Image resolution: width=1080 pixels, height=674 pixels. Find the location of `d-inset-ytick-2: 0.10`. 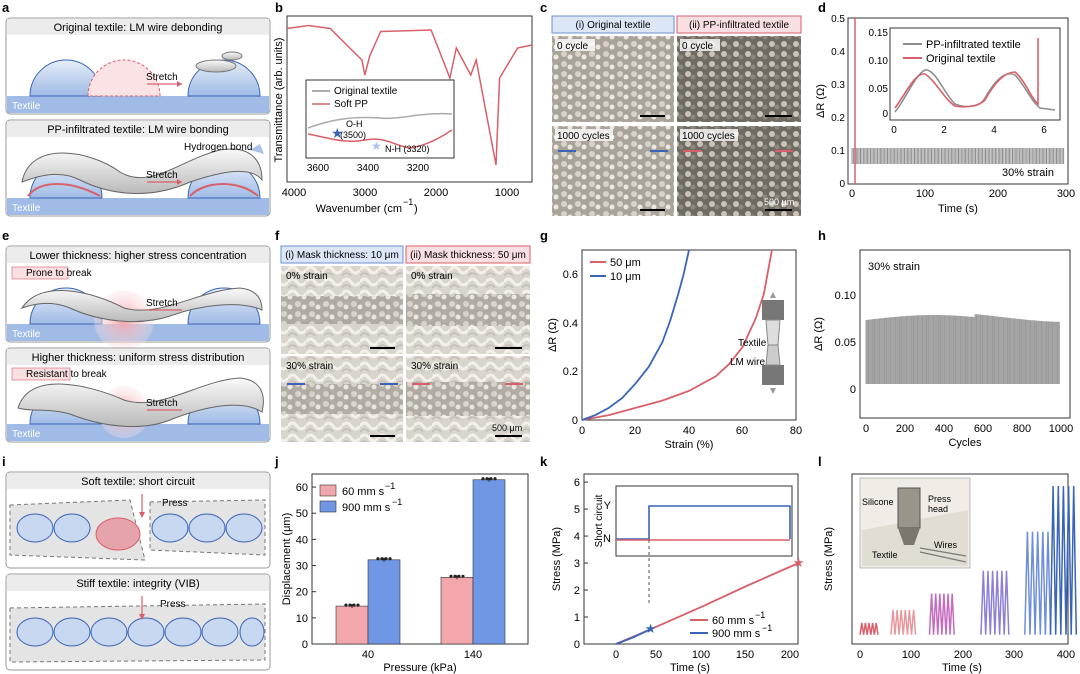

d-inset-ytick-2: 0.10 is located at coordinates (879, 61).